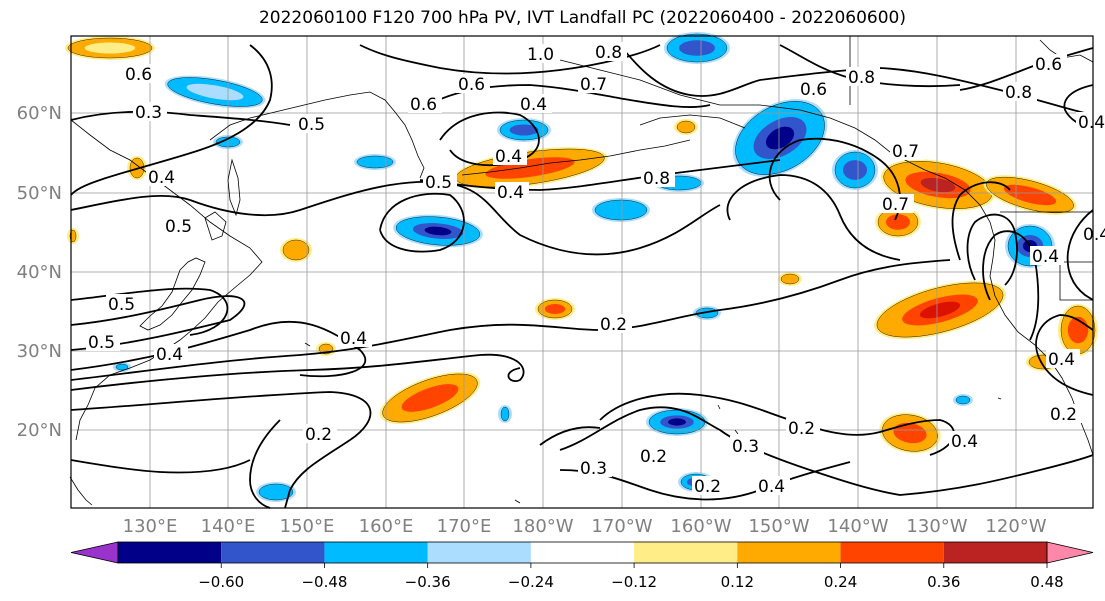 The width and height of the screenshot is (1105, 601). I want to click on lon-label: 160°W, so click(700, 526).